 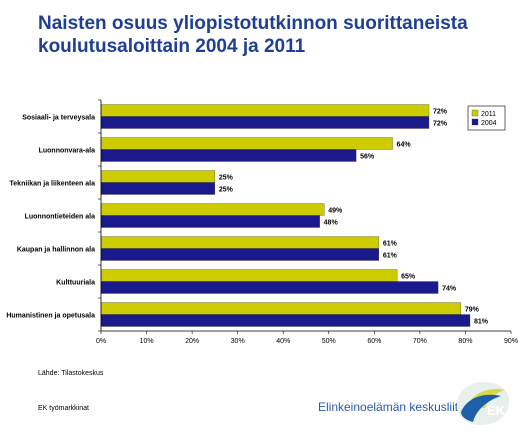 I want to click on footer-text: EK työmarkkinat, so click(x=63, y=408).